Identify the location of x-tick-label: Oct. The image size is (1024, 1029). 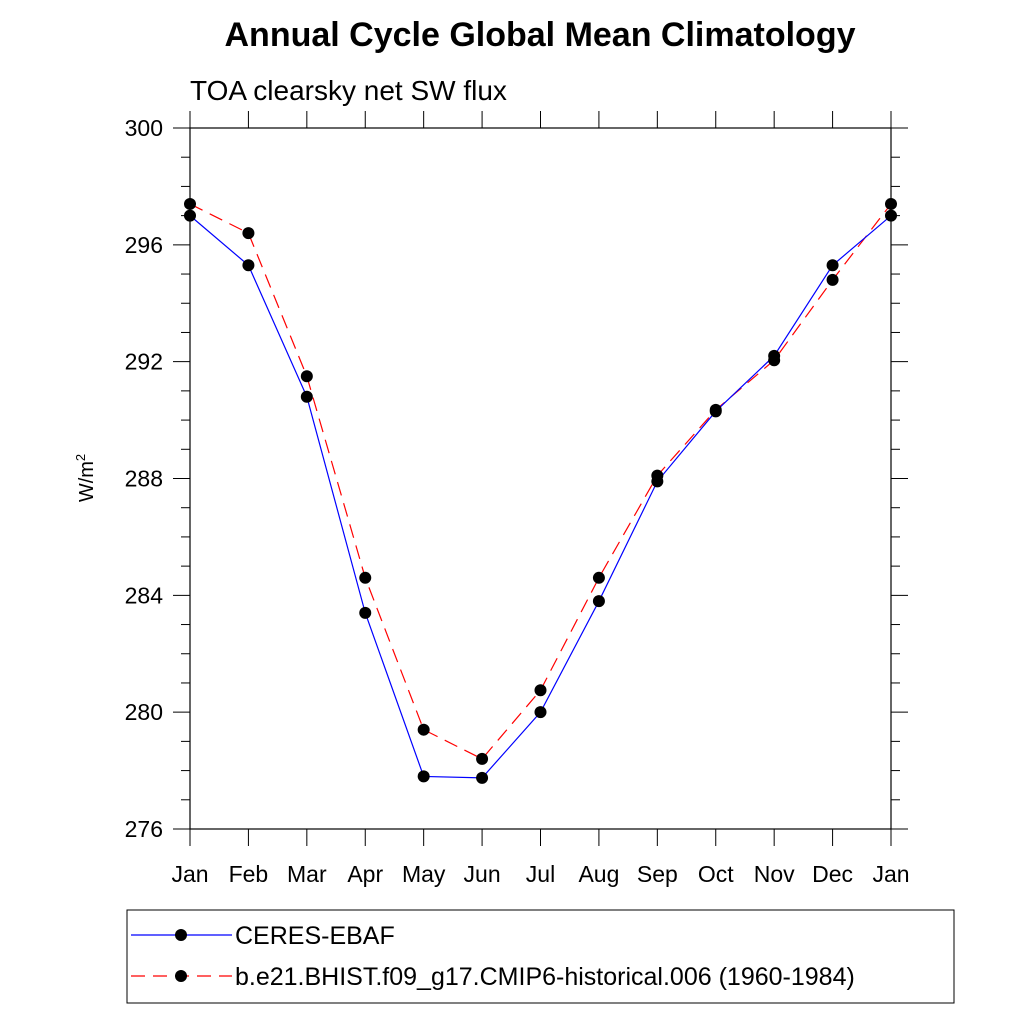
(716, 874).